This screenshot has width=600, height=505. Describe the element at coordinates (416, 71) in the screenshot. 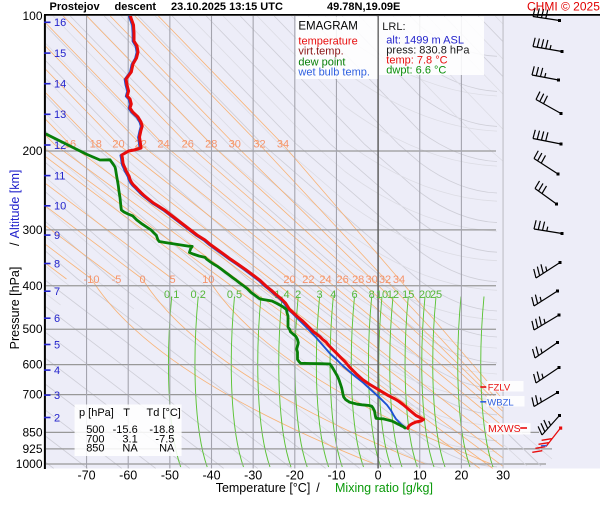

I see `svg-text: dwpt: 6.6 °C` at that location.